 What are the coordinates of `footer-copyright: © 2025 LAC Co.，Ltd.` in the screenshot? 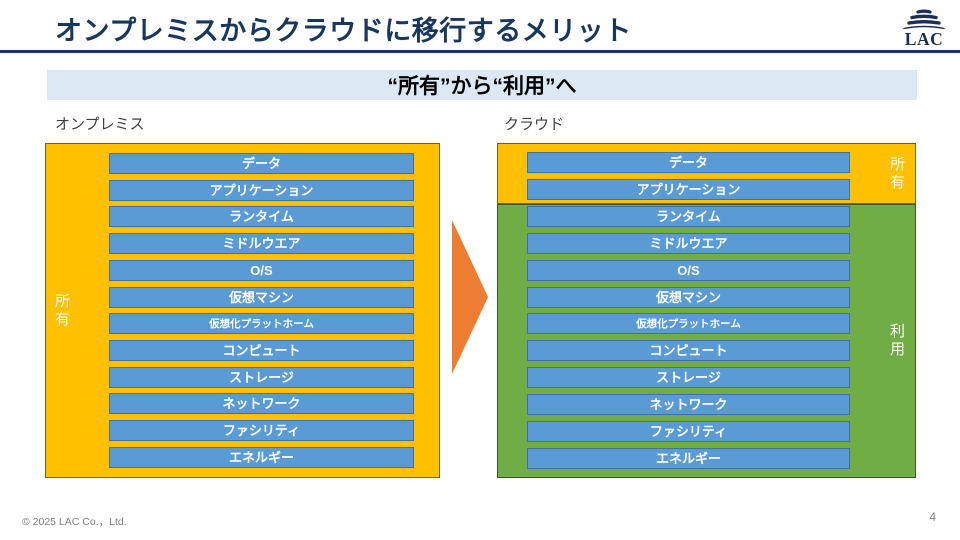 It's located at (74, 522).